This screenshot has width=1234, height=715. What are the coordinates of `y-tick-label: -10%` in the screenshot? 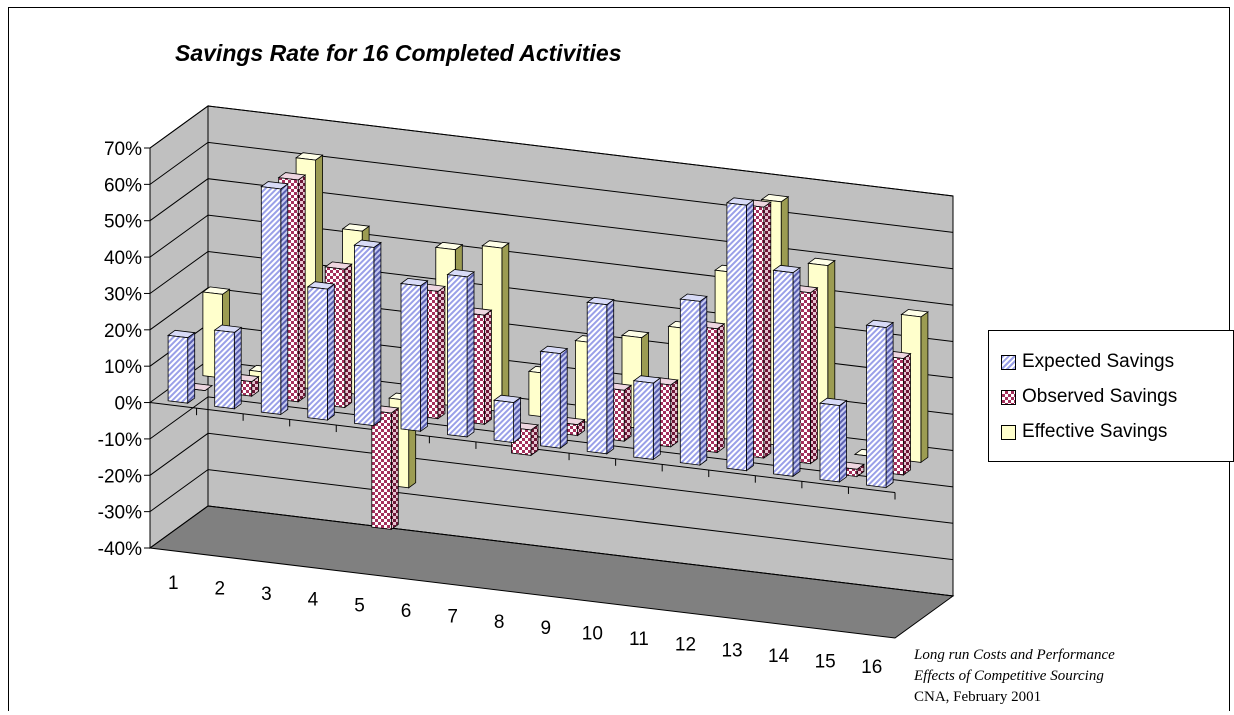 It's located at (120, 440).